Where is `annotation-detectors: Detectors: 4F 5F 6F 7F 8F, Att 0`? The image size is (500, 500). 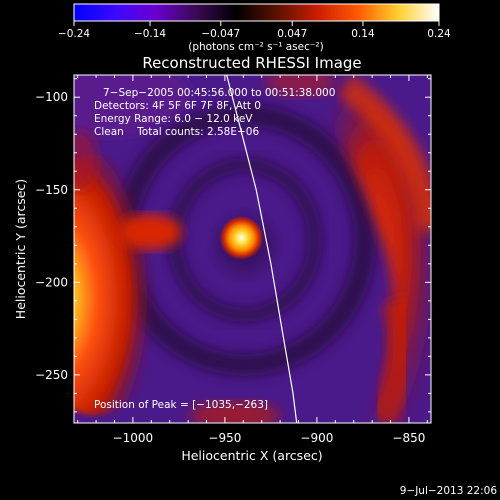
annotation-detectors: Detectors: 4F 5F 6F 7F 8F, Att 0 is located at coordinates (177, 106).